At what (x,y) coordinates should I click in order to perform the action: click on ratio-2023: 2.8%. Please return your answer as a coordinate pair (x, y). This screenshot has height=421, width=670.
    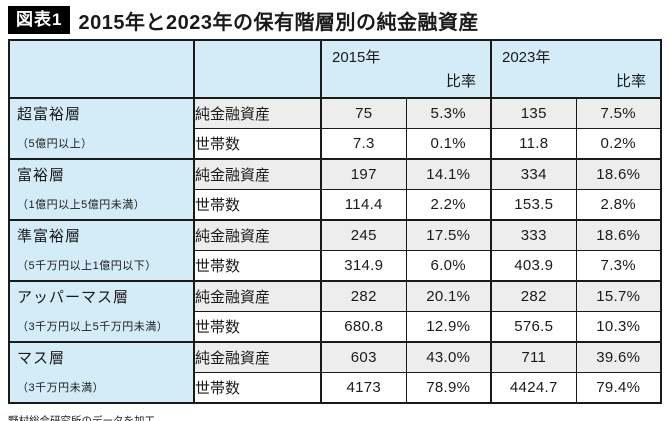
    Looking at the image, I should click on (618, 205).